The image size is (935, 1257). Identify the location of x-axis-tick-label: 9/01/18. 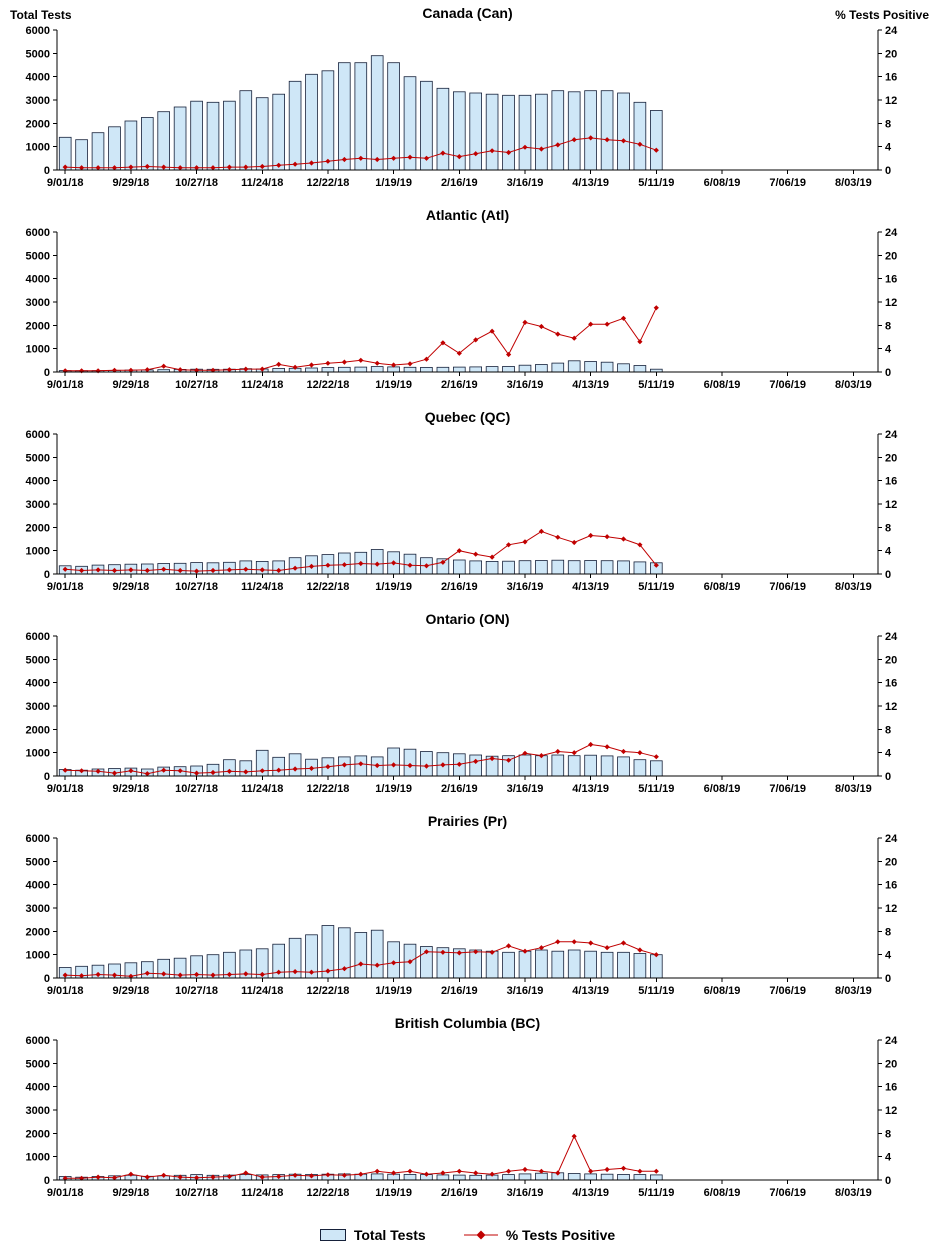
(65, 1193).